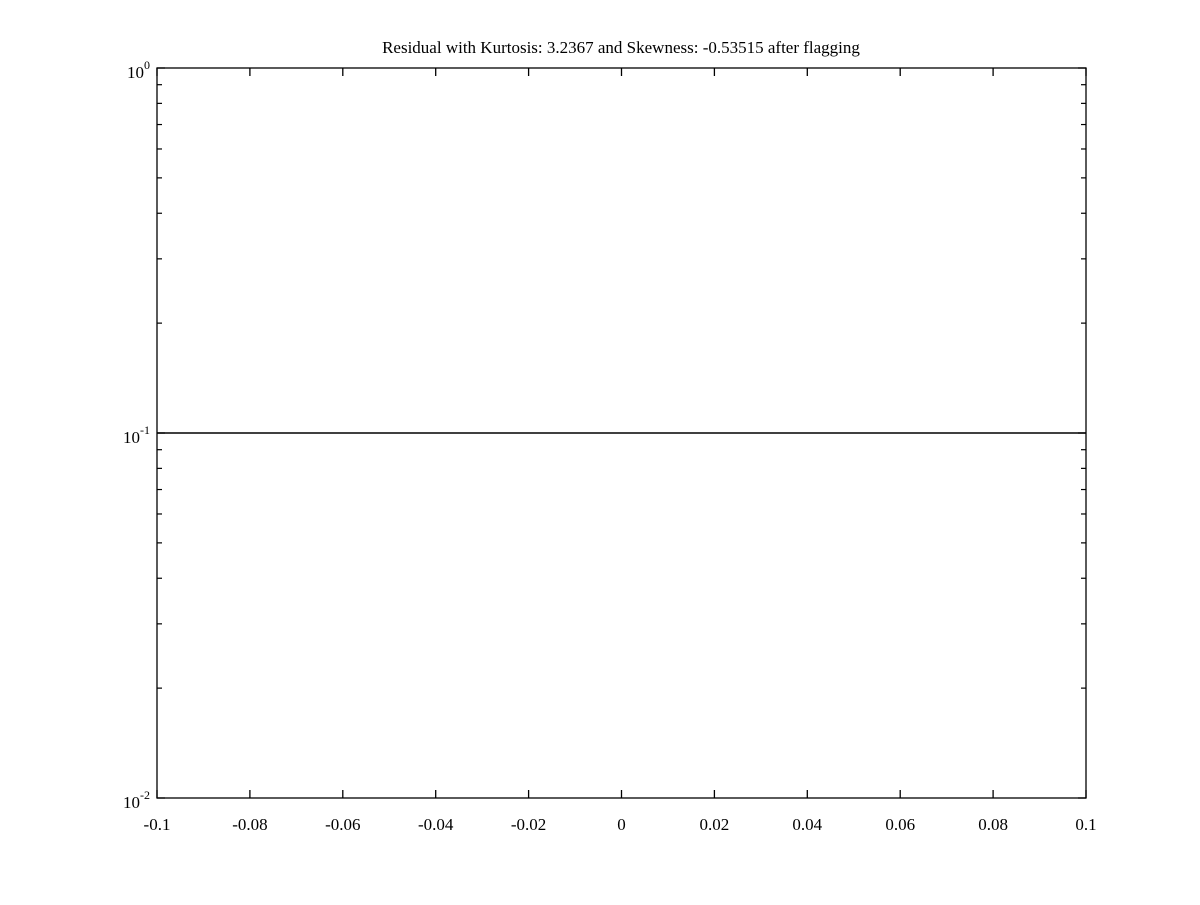  Describe the element at coordinates (621, 824) in the screenshot. I see `x-axis-tick-label: 0` at that location.